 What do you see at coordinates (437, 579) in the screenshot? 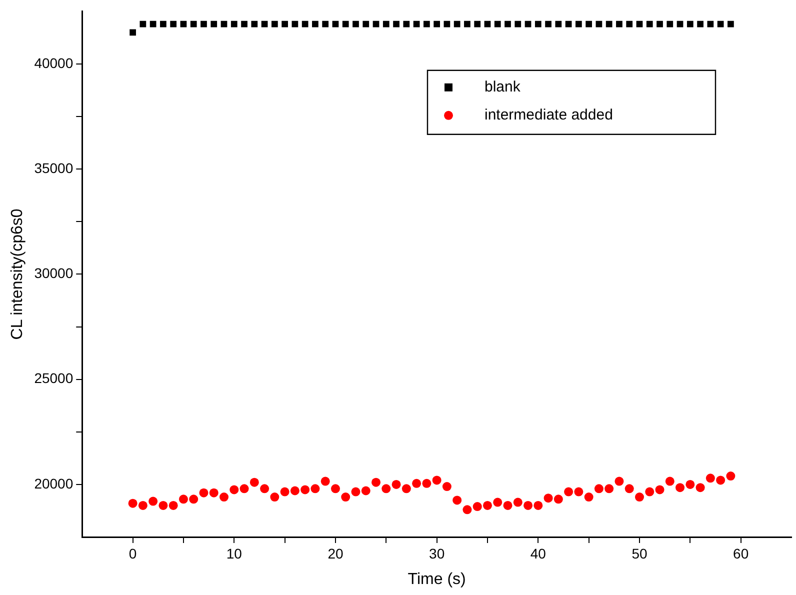
I see `x-axis-title: Time (s)` at bounding box center [437, 579].